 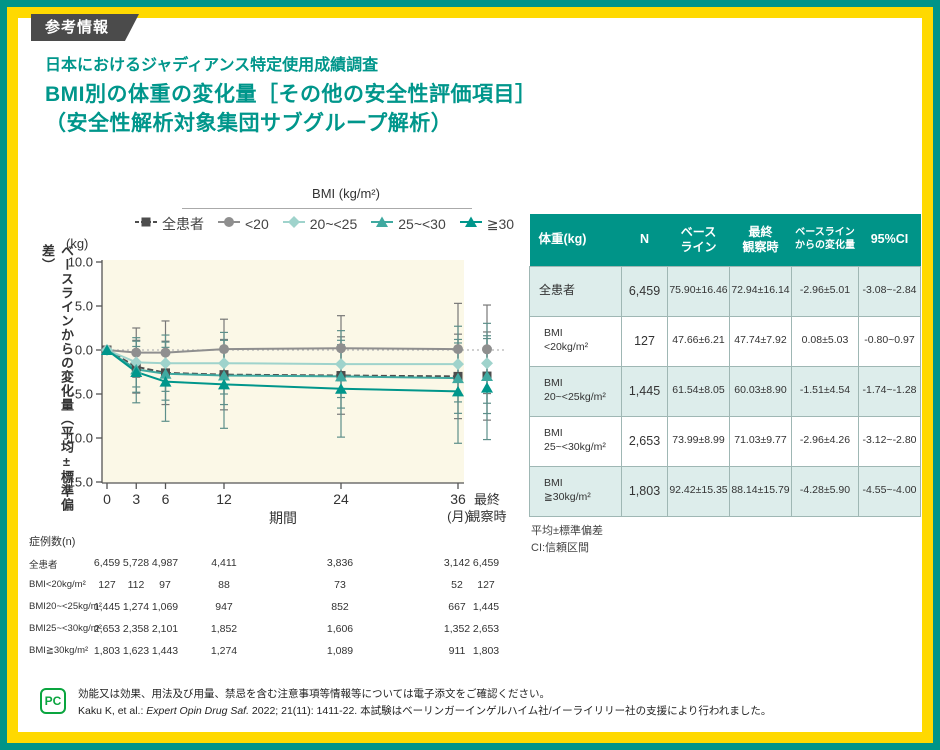 I want to click on square-marker-glyph, so click(x=146, y=221).